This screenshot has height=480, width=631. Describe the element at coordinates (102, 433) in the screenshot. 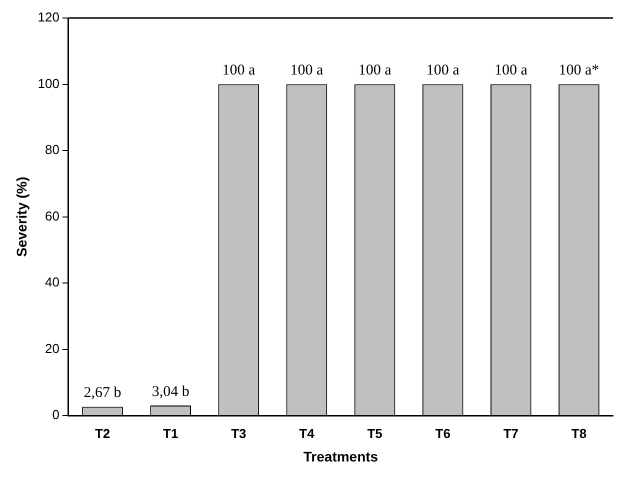

I see `x-tick-label: T2` at that location.